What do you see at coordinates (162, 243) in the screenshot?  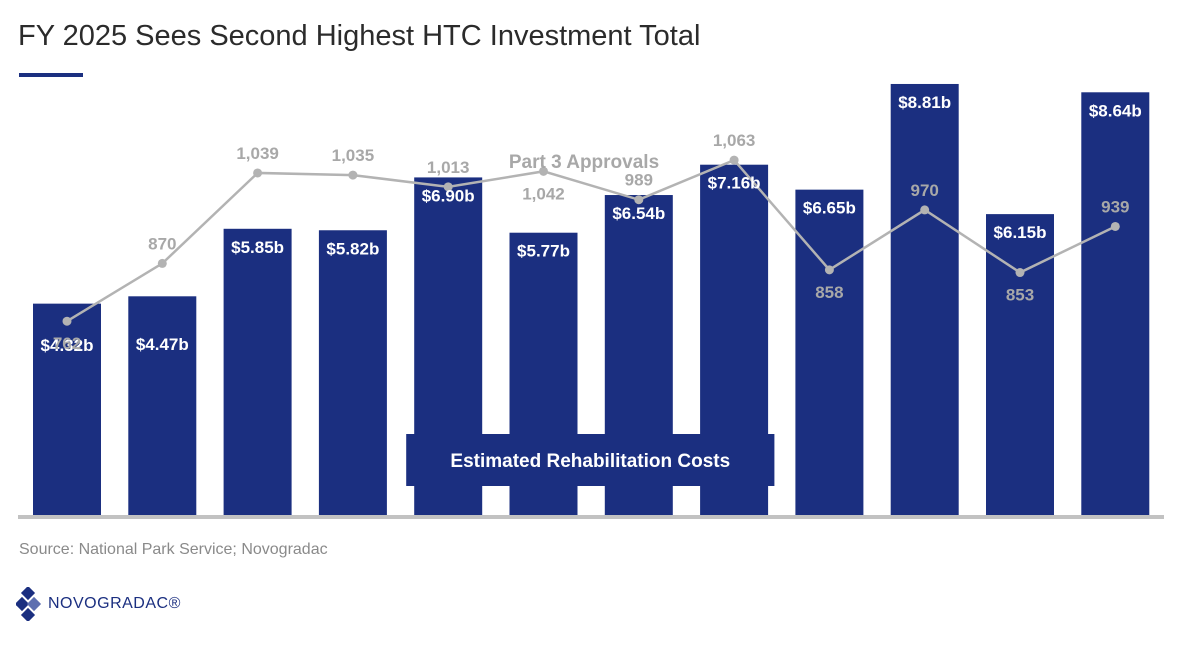 I see `line-value-label: 870` at bounding box center [162, 243].